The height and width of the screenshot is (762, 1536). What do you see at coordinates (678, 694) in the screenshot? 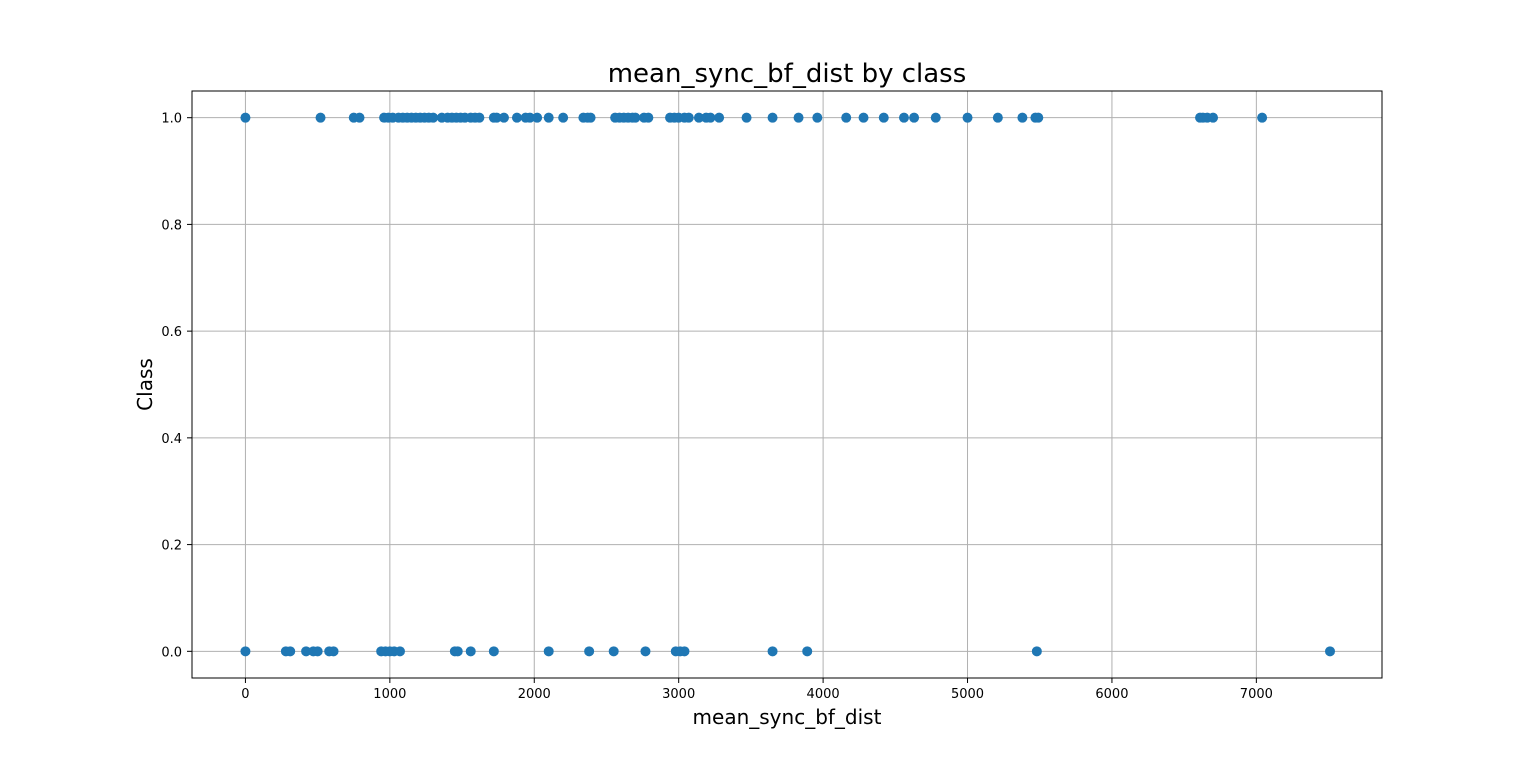
I see `x-tick-label: 3000` at bounding box center [678, 694].